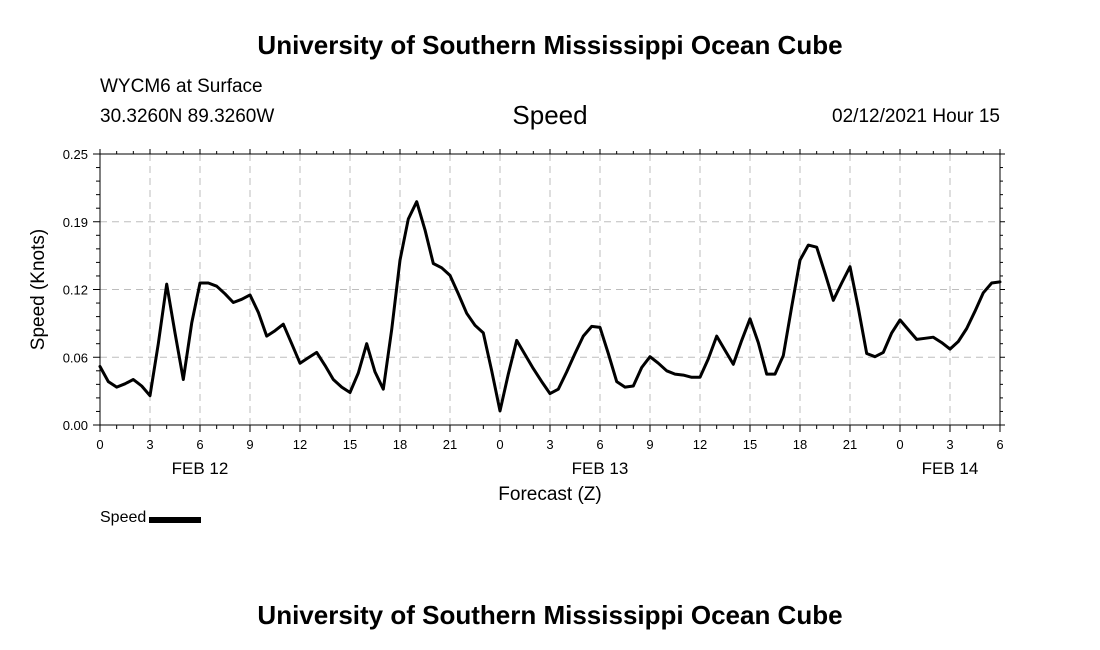 The width and height of the screenshot is (1100, 650). What do you see at coordinates (38, 289) in the screenshot?
I see `y-axis-label: Speed (Knots)` at bounding box center [38, 289].